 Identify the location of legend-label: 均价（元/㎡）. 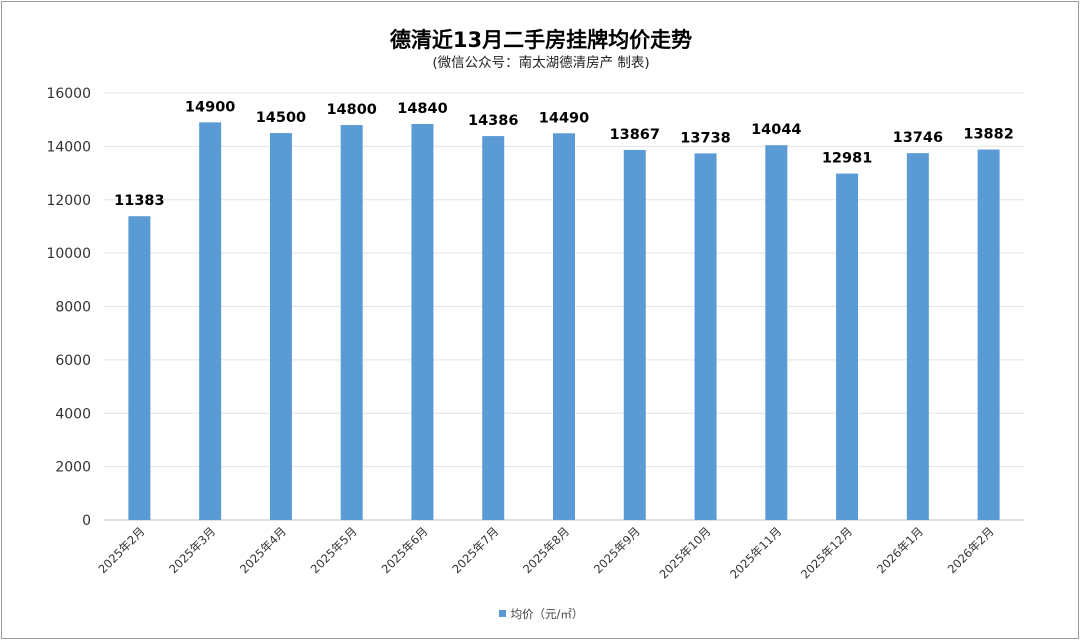
(547, 614).